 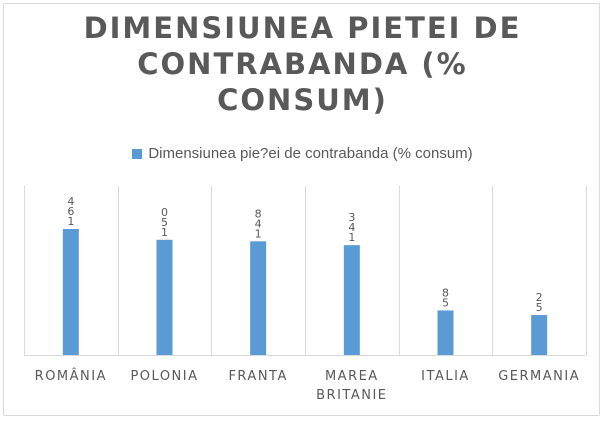 I want to click on chart-title-line-1: DIMENSIUNEA PIETEI DE, so click(x=302, y=28).